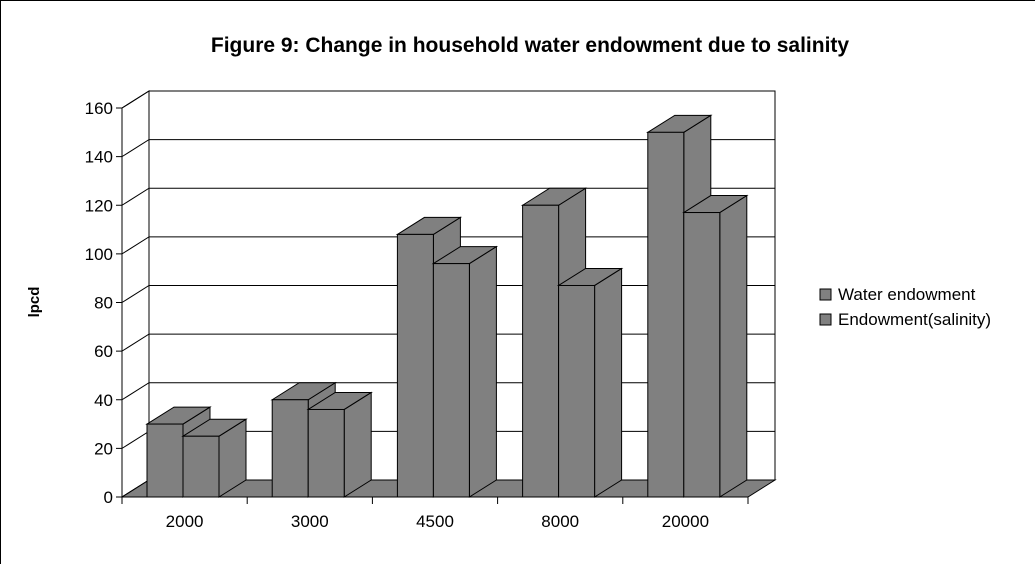  Describe the element at coordinates (103, 303) in the screenshot. I see `y-tick-label: 80` at that location.